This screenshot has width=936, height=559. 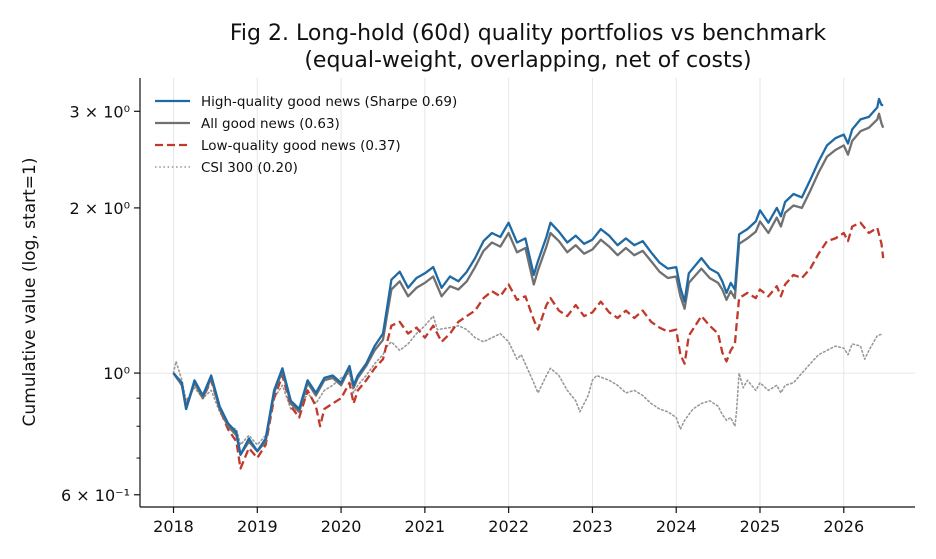 I want to click on y-axis-label: Cumulative value (log, start=1), so click(x=30, y=292).